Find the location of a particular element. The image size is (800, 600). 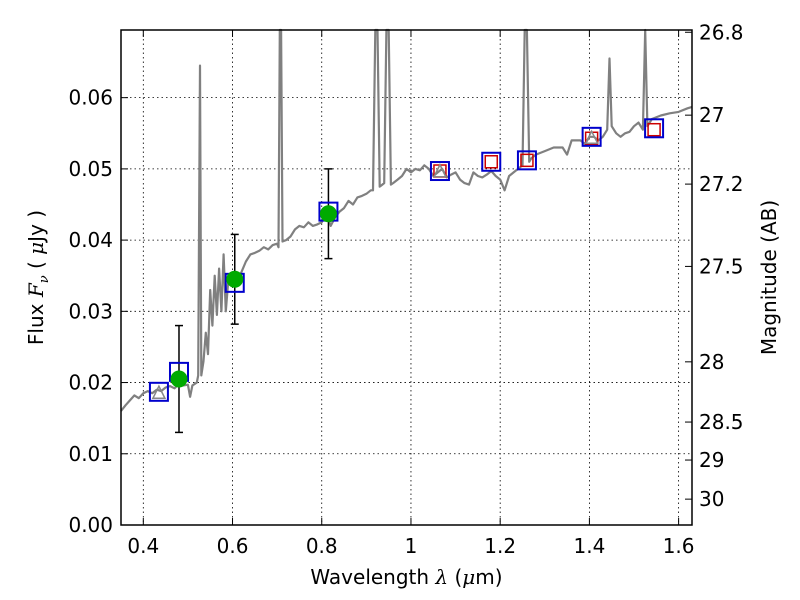

x-axis-label: Wavelength λ (μm) is located at coordinates (406, 577).